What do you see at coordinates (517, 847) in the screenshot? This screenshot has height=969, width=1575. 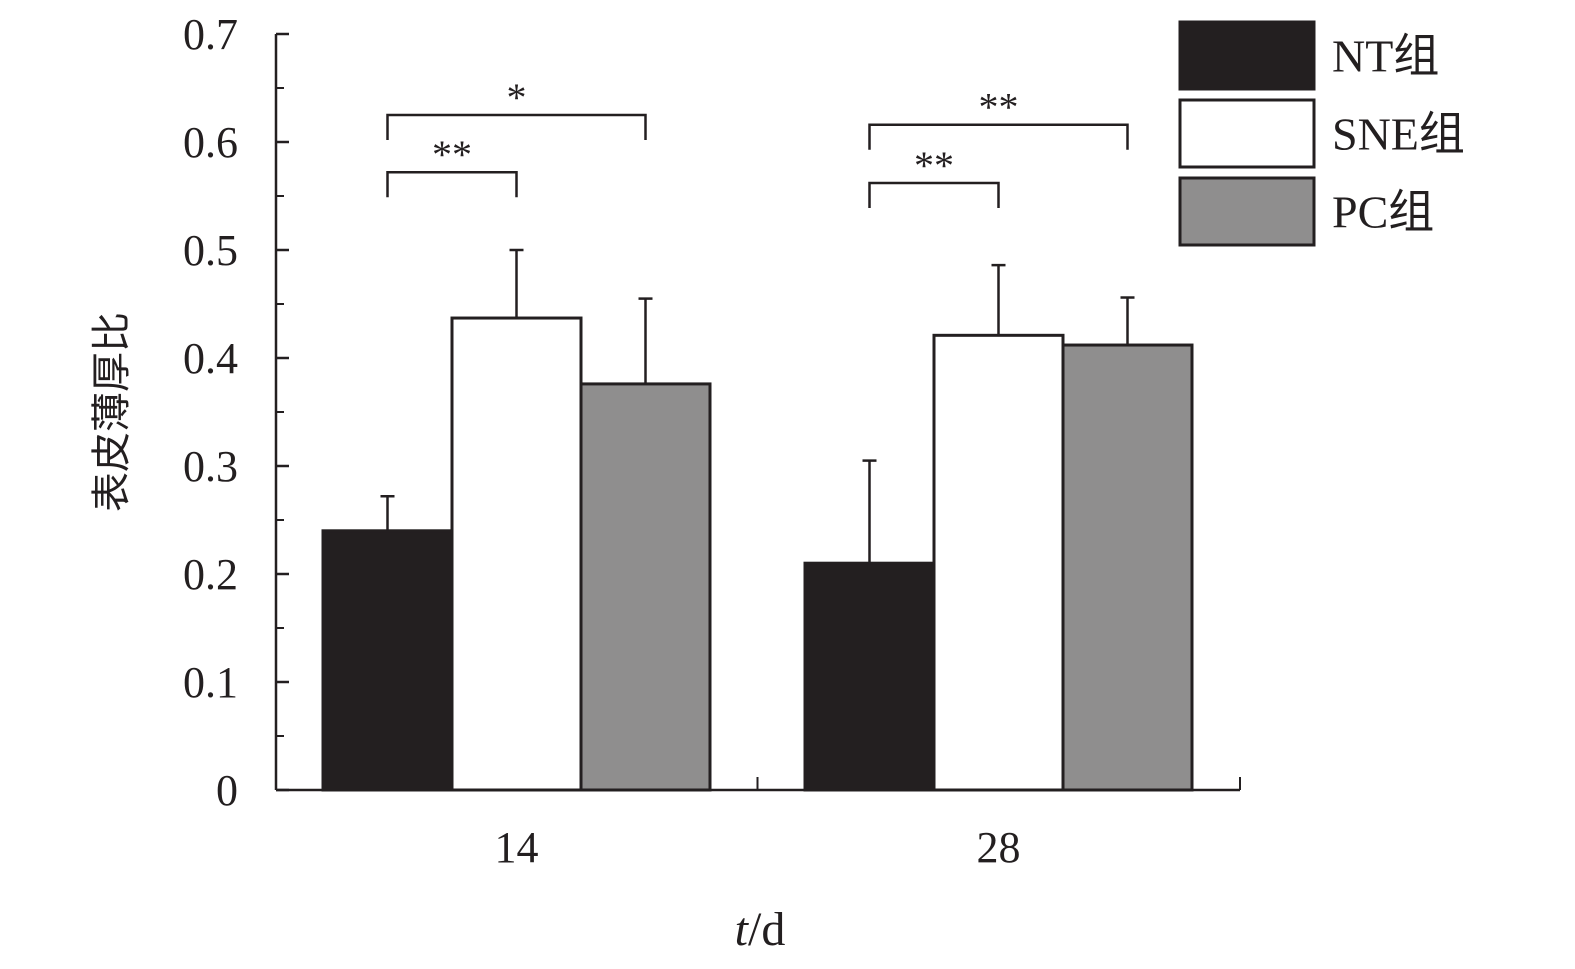 I see `x-tick-label: 14` at bounding box center [517, 847].